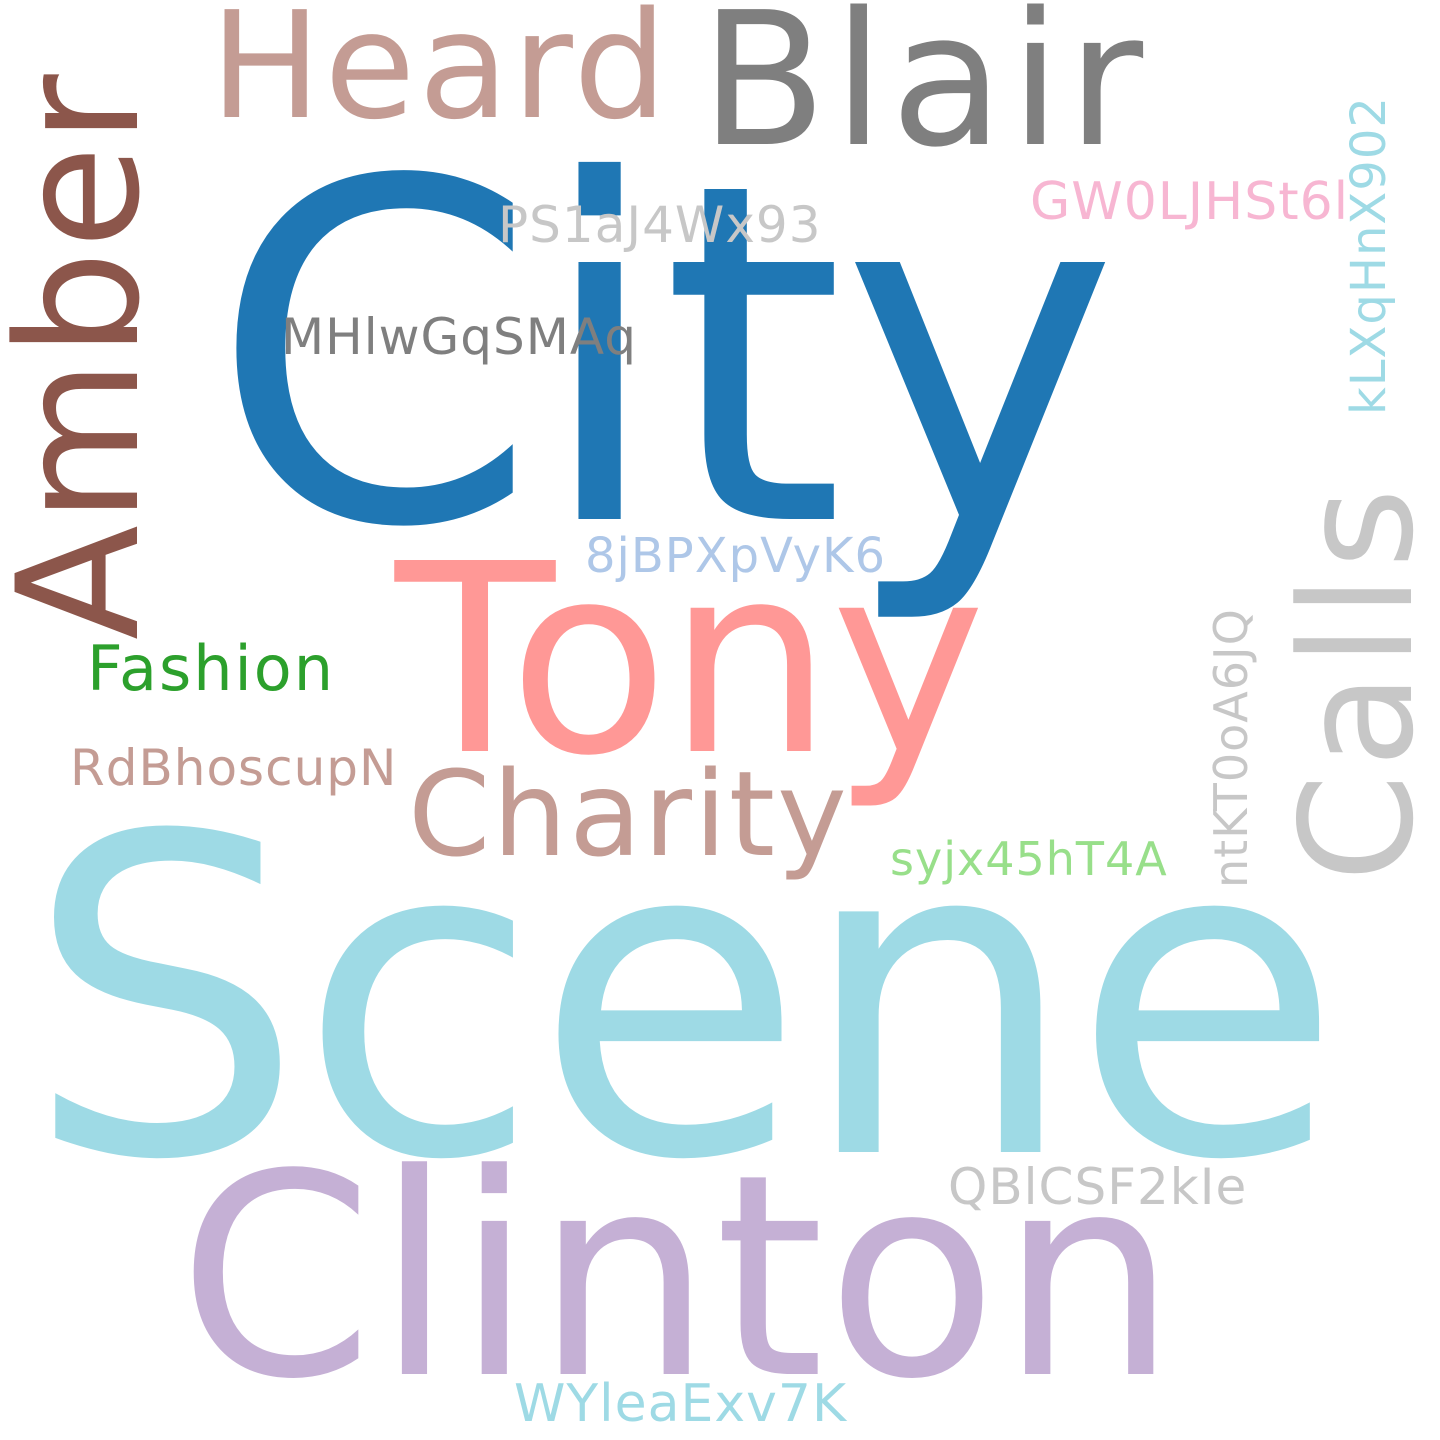 This screenshot has height=1440, width=1440. Describe the element at coordinates (690, 660) in the screenshot. I see `word-tony: Tony` at that location.